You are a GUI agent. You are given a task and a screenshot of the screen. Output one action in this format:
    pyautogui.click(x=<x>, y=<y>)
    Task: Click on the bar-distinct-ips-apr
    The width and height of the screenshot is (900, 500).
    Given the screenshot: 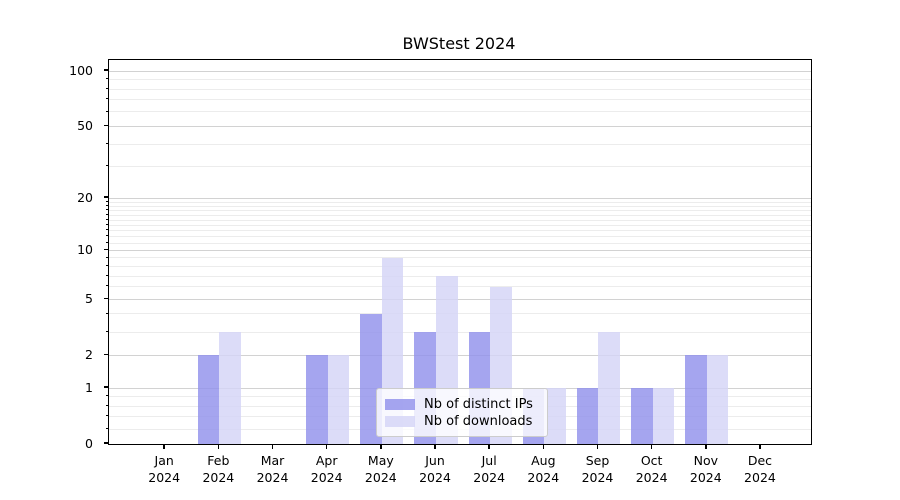 What is the action you would take?
    pyautogui.click(x=317, y=399)
    